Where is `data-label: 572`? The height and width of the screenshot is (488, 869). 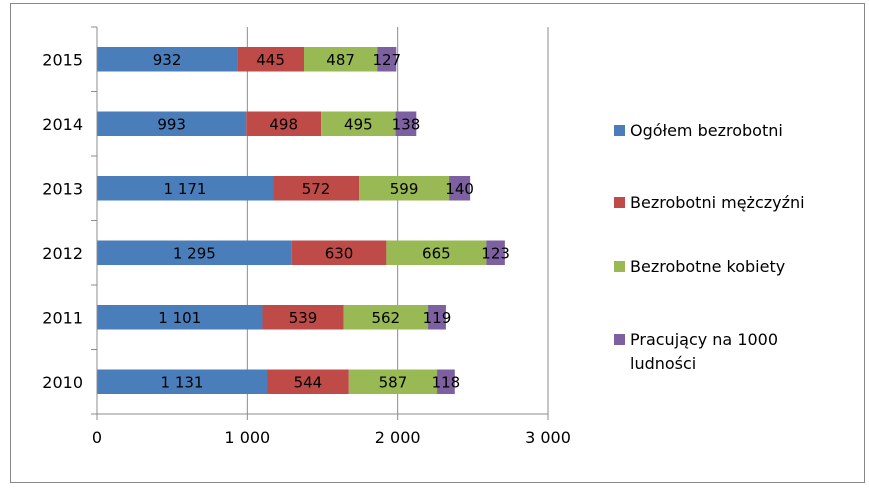 data-label: 572 is located at coordinates (316, 189).